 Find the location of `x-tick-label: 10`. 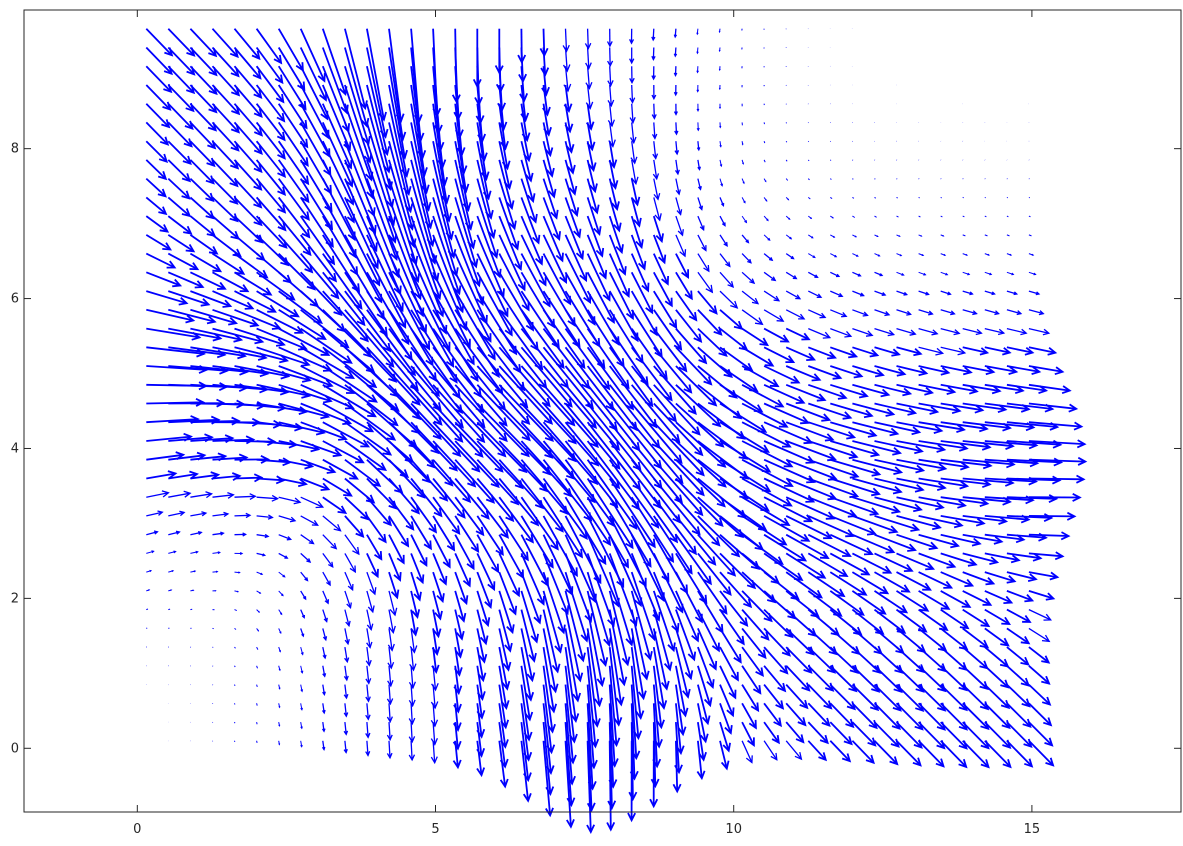

x-tick-label: 10 is located at coordinates (733, 829).